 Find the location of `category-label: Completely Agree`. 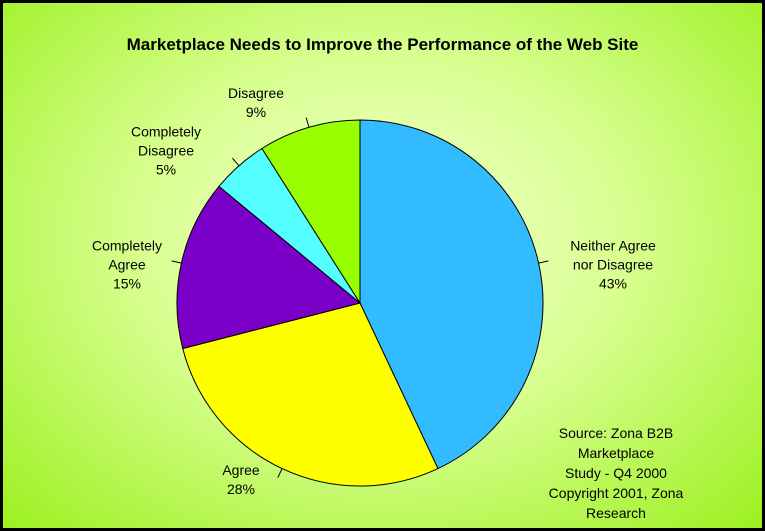

category-label: Completely Agree is located at coordinates (127, 255).